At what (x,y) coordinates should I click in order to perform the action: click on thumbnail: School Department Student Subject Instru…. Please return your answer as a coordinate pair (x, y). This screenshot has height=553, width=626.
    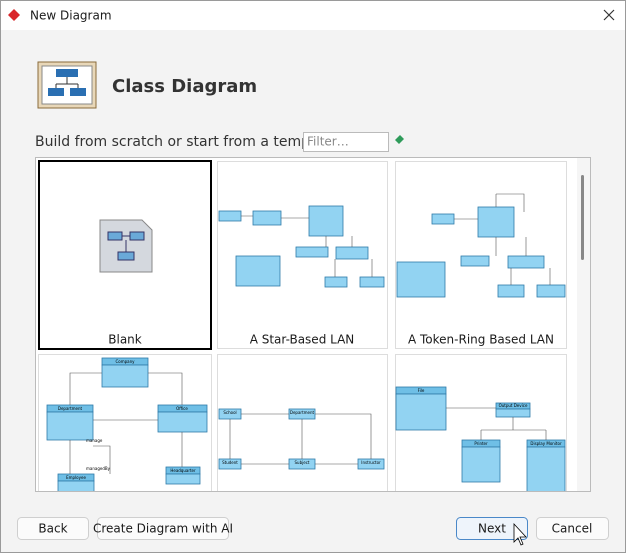
    Looking at the image, I should click on (301, 439).